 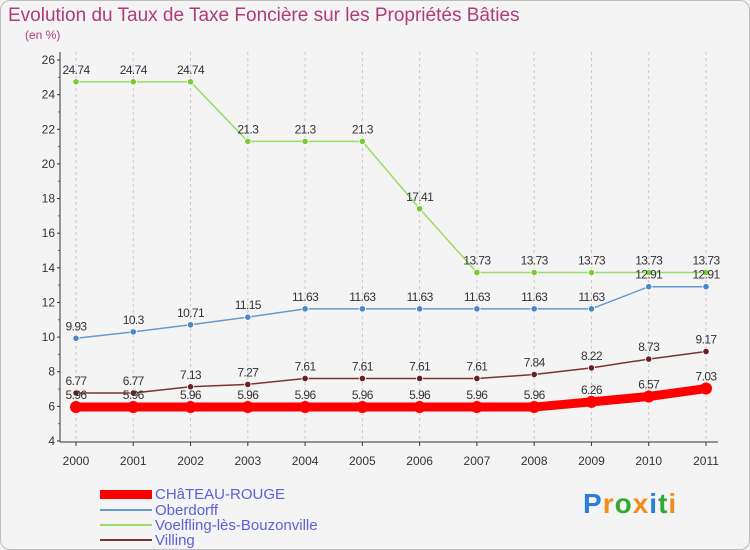 I want to click on x-tick-label: 2005, so click(x=362, y=461).